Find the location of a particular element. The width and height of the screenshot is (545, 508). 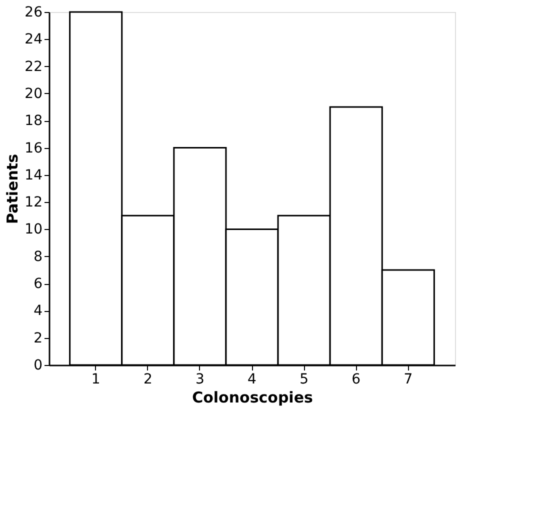

y-tick-label: 24 is located at coordinates (33, 40).